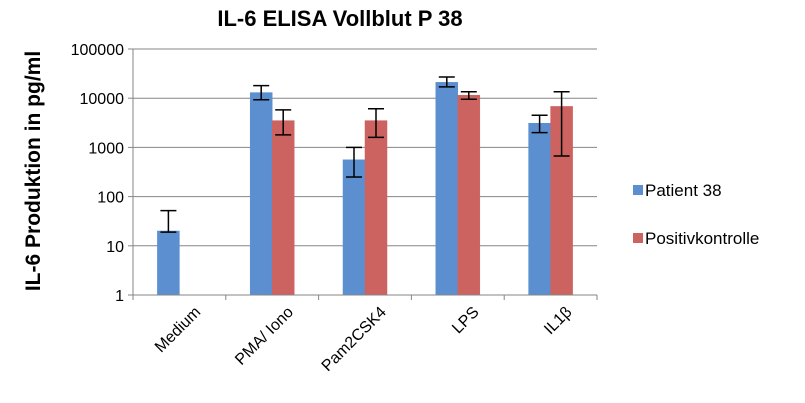 This screenshot has height=403, width=805. I want to click on x-tick-label: LPS, so click(465, 320).